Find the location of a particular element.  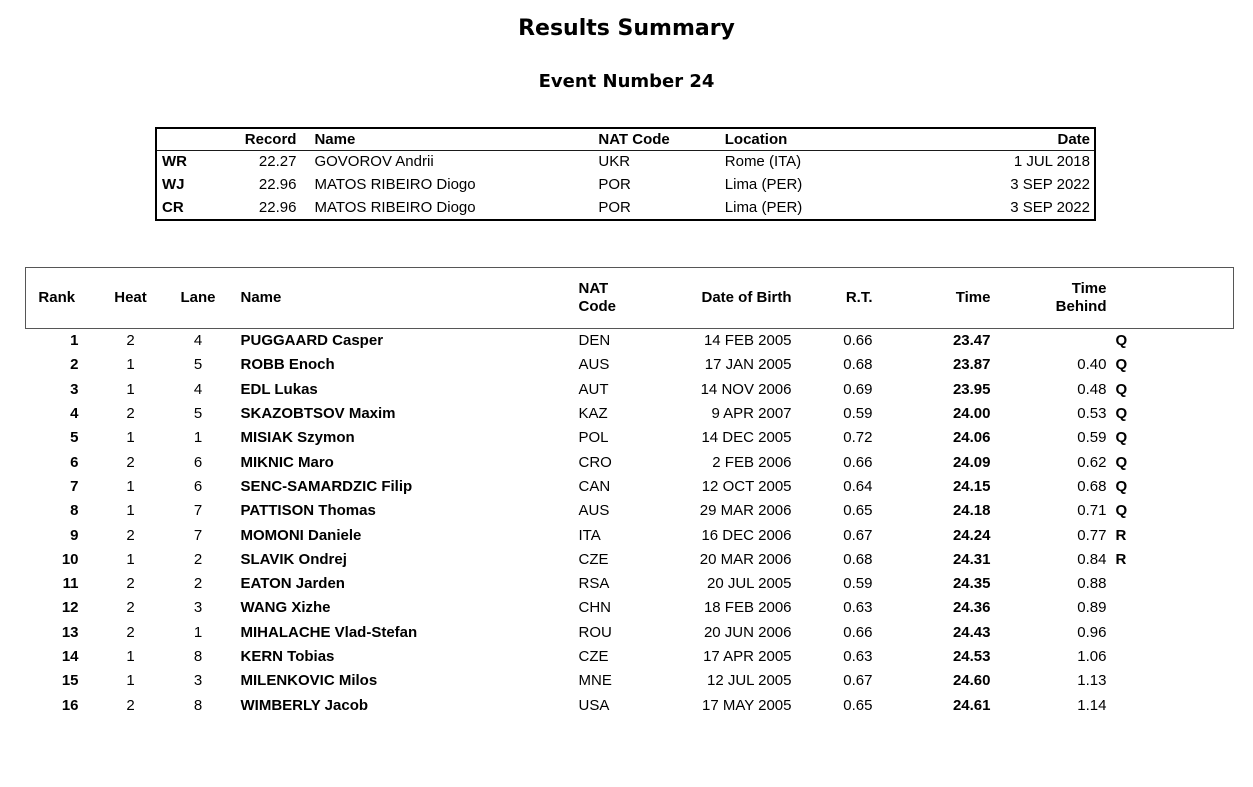

cell-nat: UKR is located at coordinates (614, 162).